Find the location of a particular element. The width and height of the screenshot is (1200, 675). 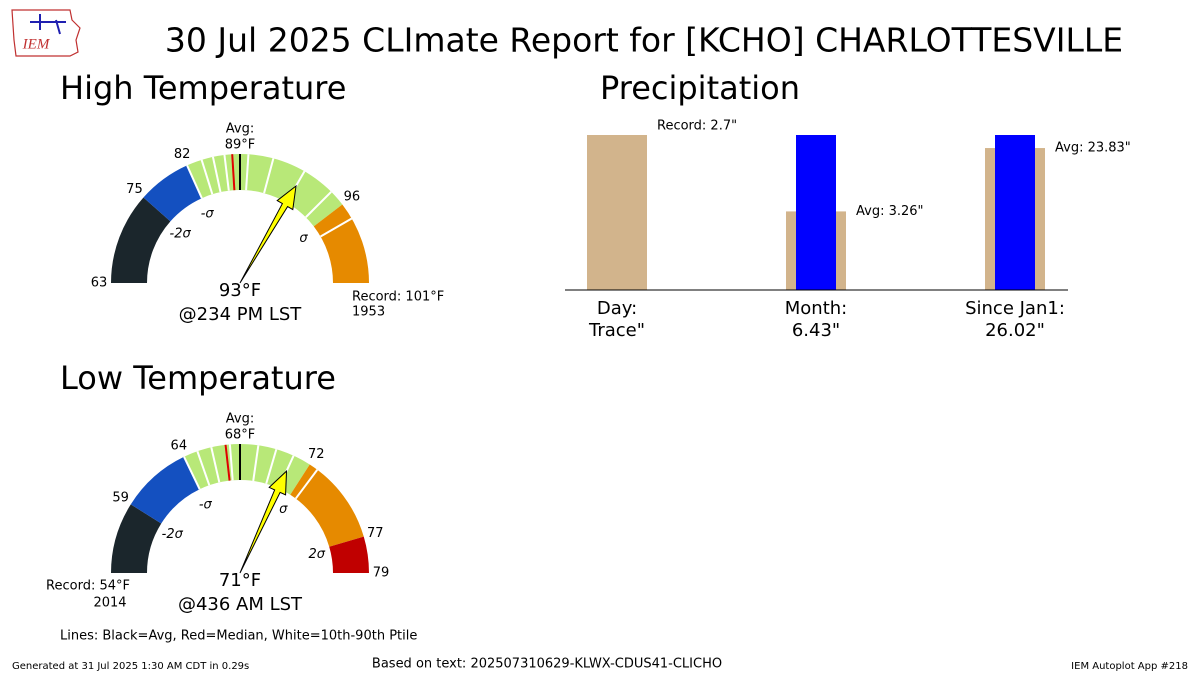

avg-label: 68°F is located at coordinates (240, 435).